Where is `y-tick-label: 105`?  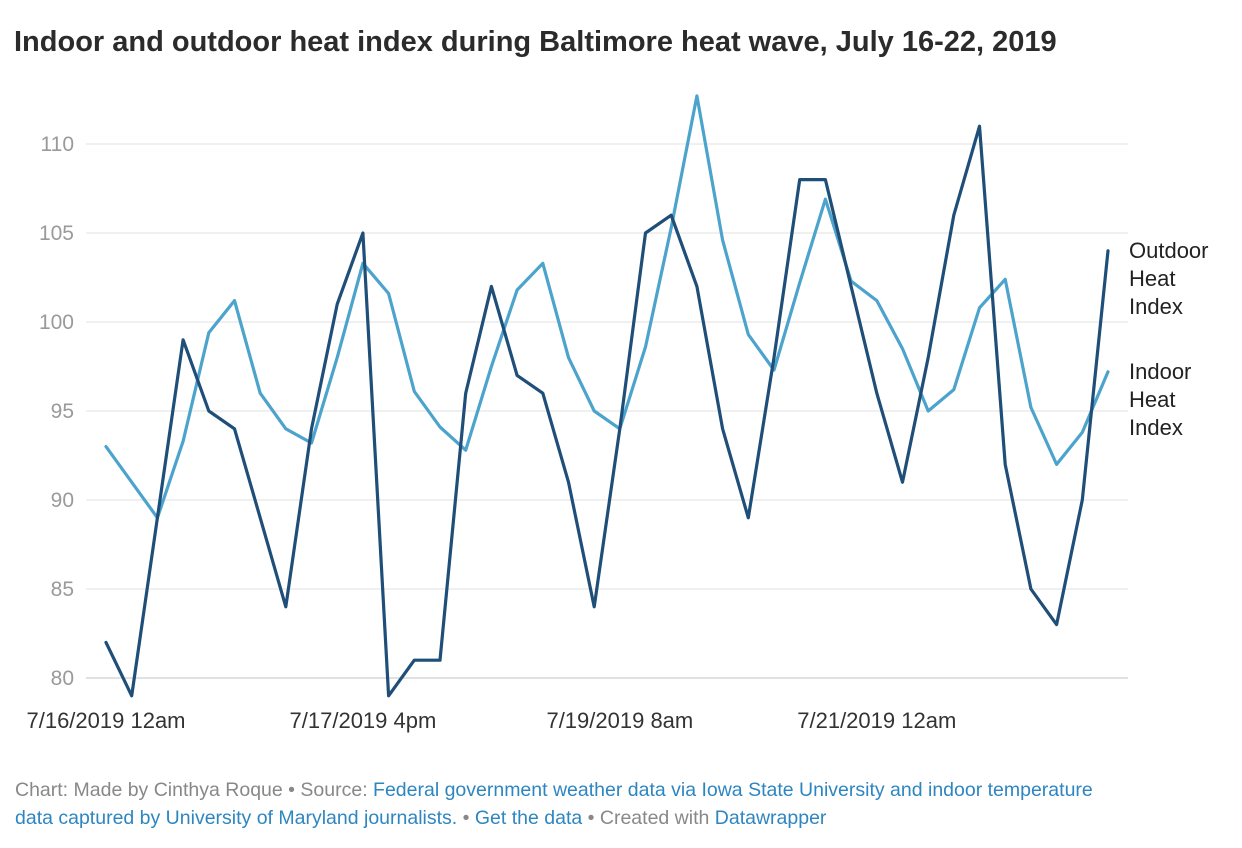
y-tick-label: 105 is located at coordinates (56, 233).